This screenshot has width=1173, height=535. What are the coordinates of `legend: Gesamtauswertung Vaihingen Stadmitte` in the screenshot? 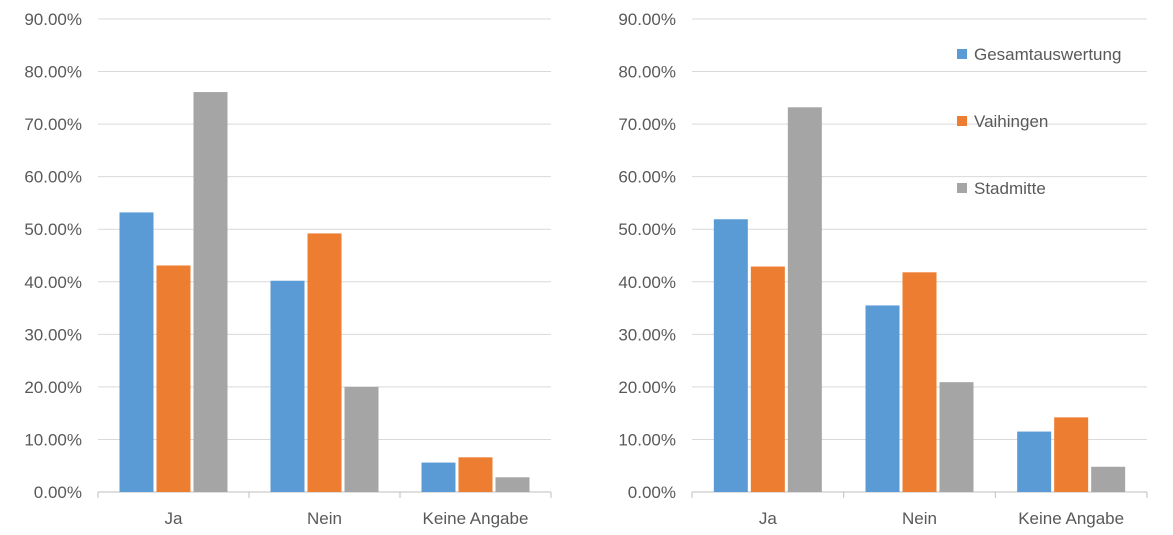 It's located at (1039, 121).